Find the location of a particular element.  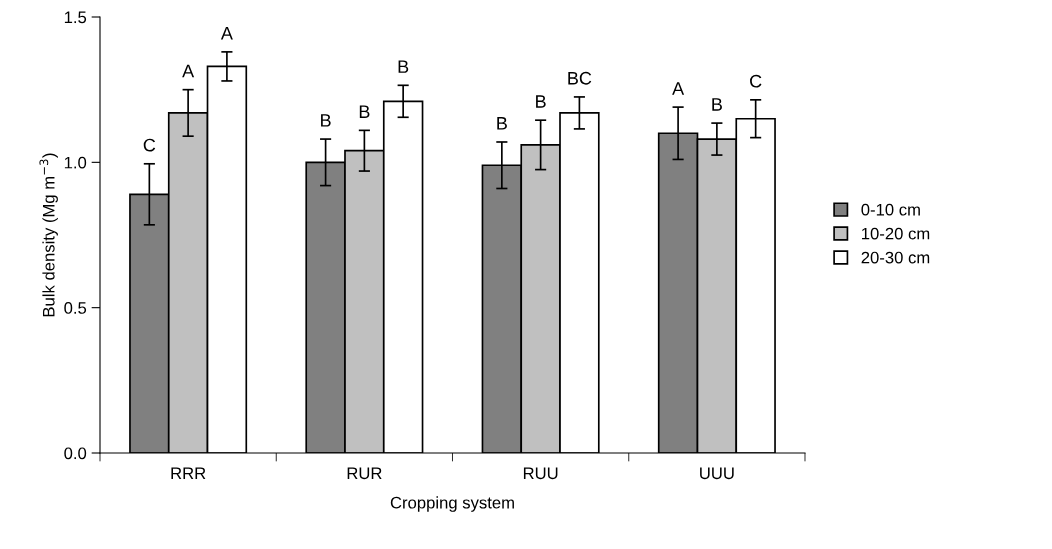

y-tick-label: 0.5 is located at coordinates (75, 308).